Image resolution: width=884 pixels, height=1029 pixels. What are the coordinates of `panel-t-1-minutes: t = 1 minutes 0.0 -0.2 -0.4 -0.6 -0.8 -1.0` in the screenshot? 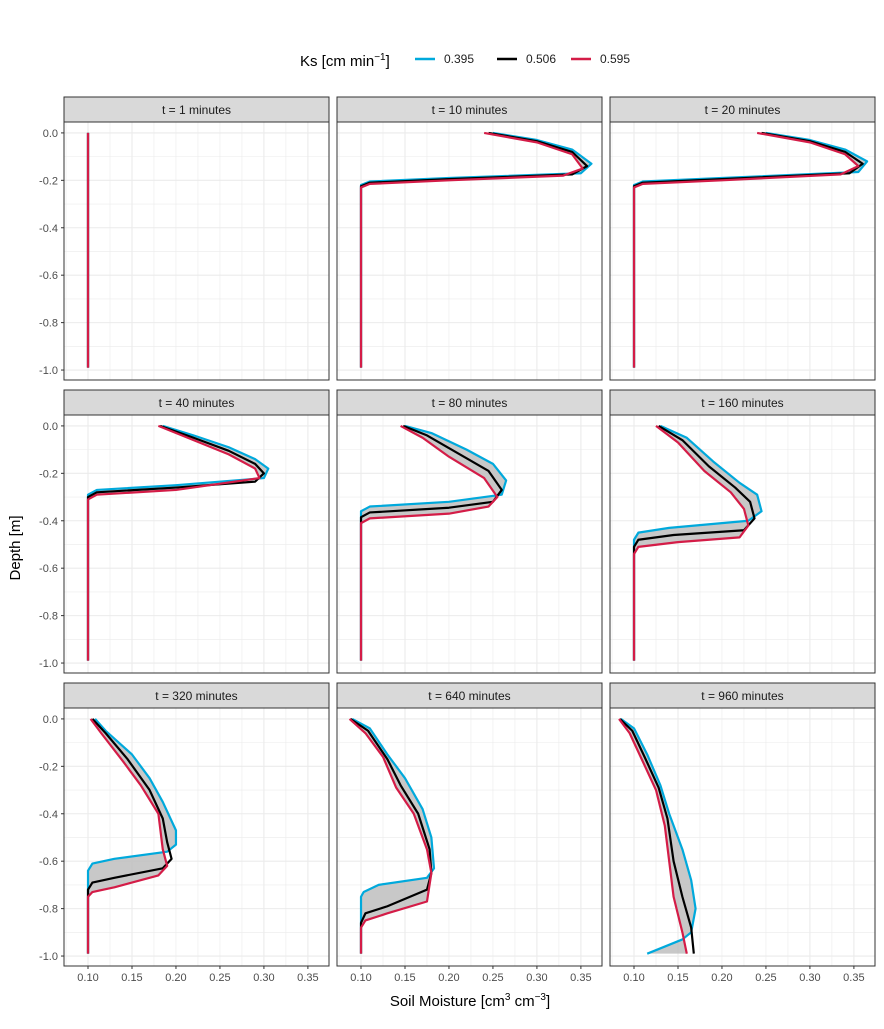 It's located at (184, 238).